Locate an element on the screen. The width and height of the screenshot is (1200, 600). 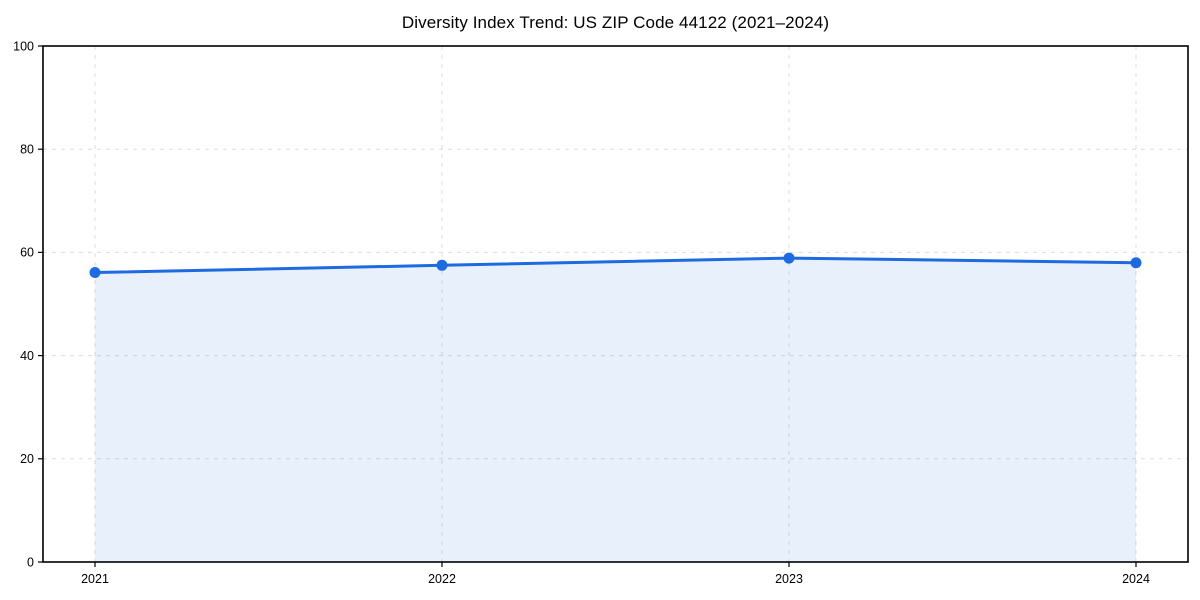
data-point-2022 is located at coordinates (442, 265).